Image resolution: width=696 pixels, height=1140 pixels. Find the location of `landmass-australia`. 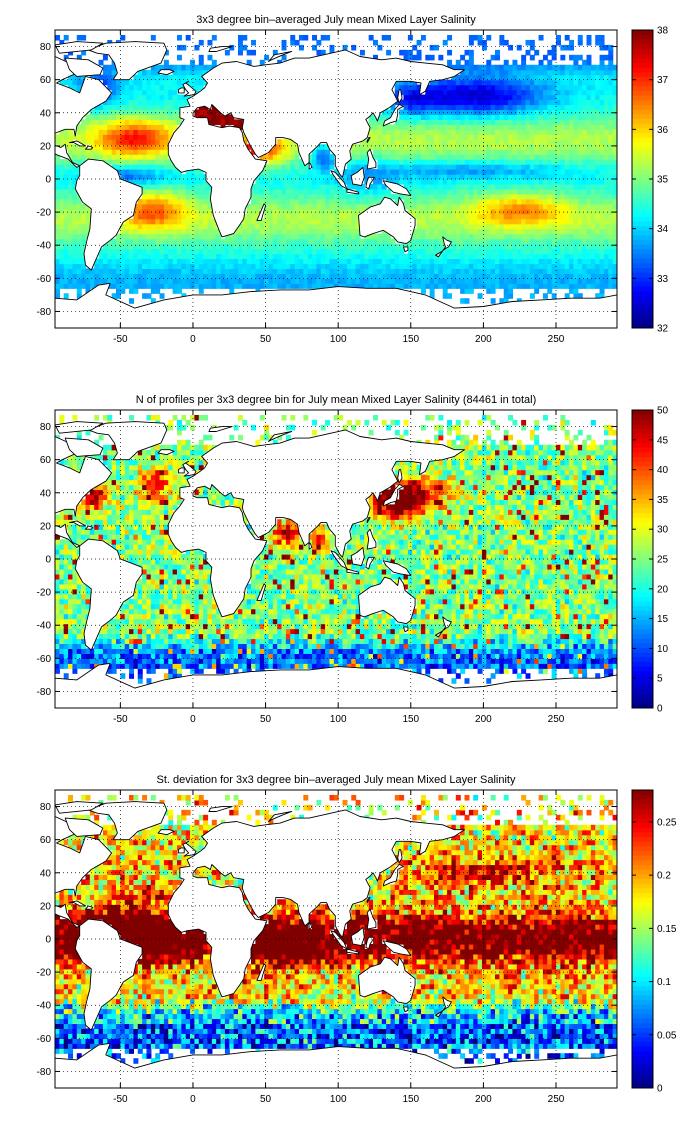

landmass-australia is located at coordinates (387, 220).